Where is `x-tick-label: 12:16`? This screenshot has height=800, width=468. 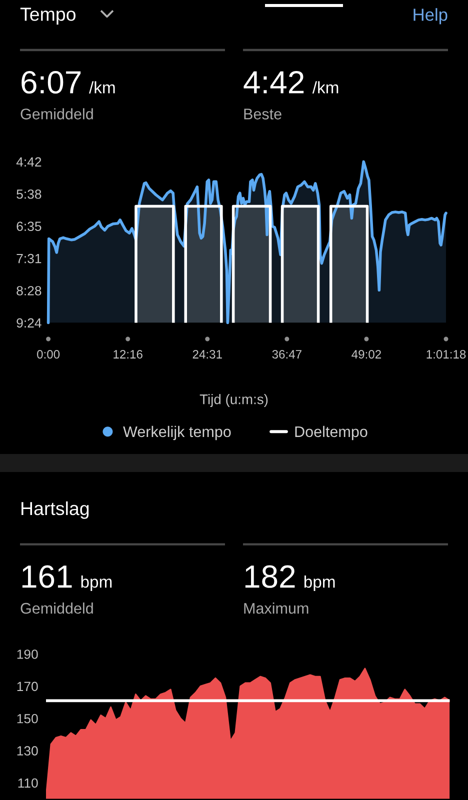 x-tick-label: 12:16 is located at coordinates (128, 354).